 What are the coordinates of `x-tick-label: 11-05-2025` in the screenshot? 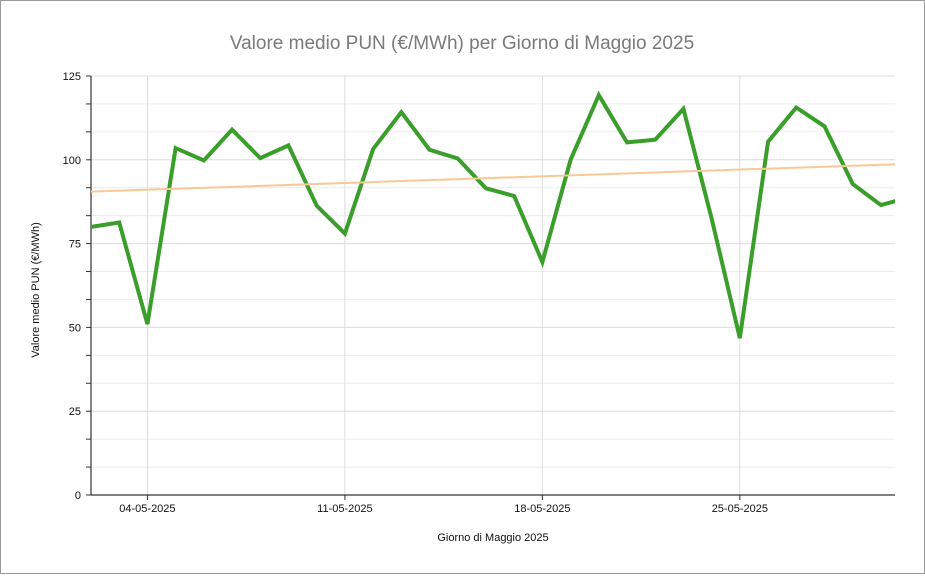 It's located at (344, 509).